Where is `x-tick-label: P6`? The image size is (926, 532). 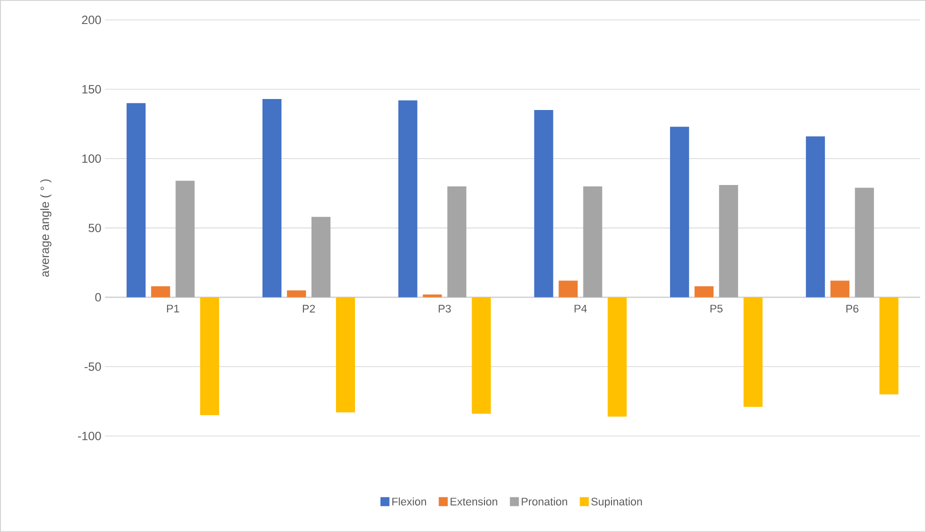 x-tick-label: P6 is located at coordinates (852, 308).